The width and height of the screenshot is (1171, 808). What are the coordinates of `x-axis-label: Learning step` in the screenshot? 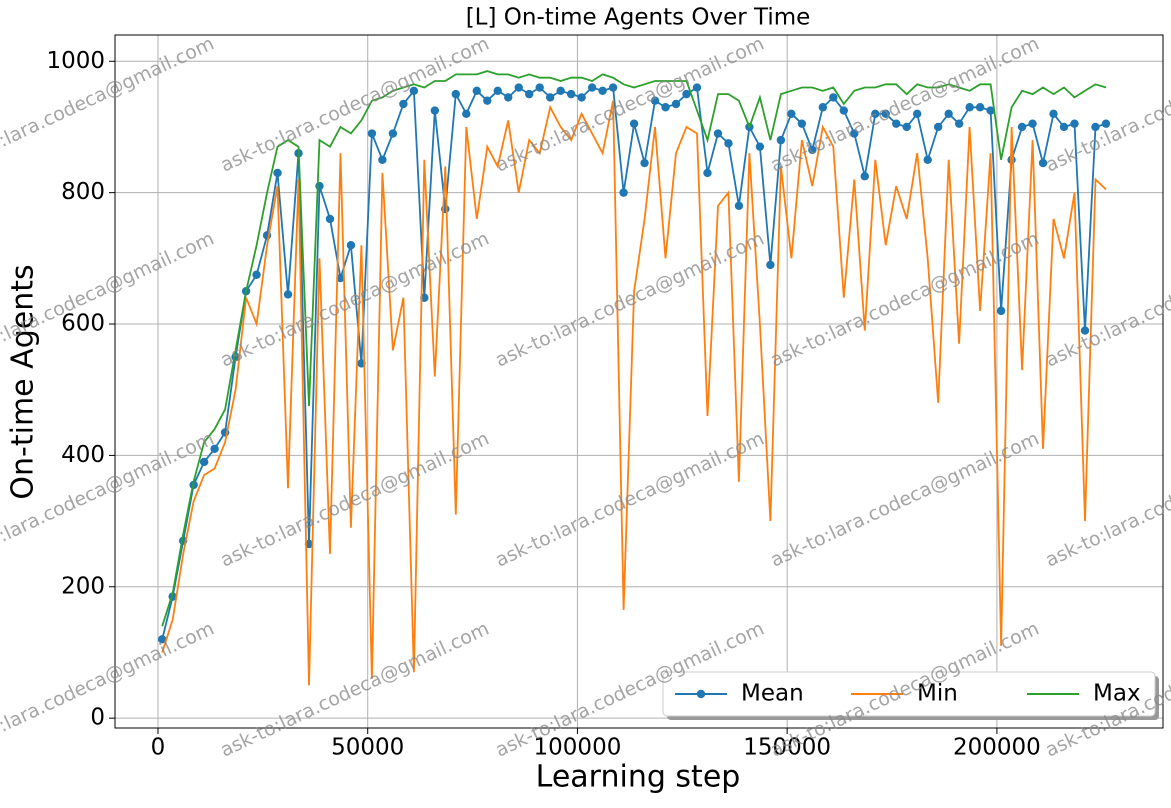 It's located at (638, 777).